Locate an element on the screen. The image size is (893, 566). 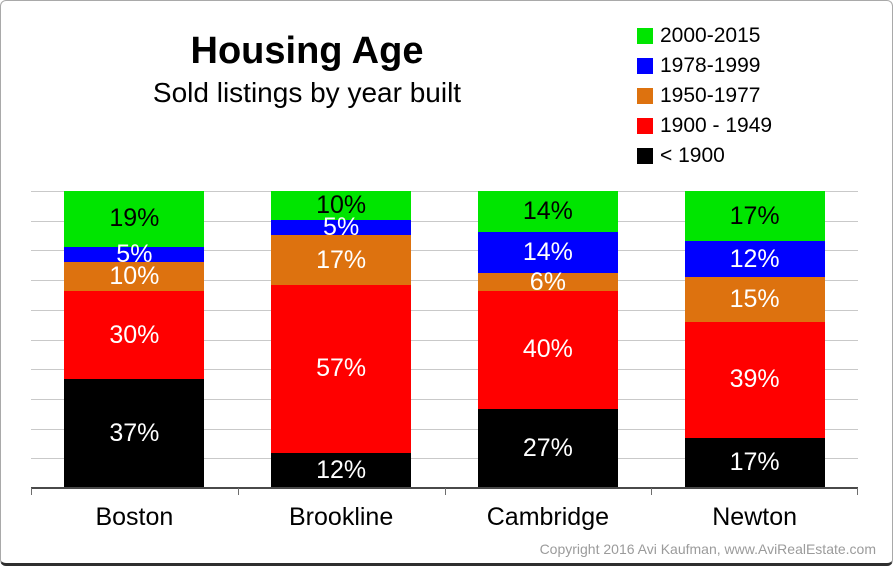
chart-subtitle: Sold listings by year built is located at coordinates (307, 92).